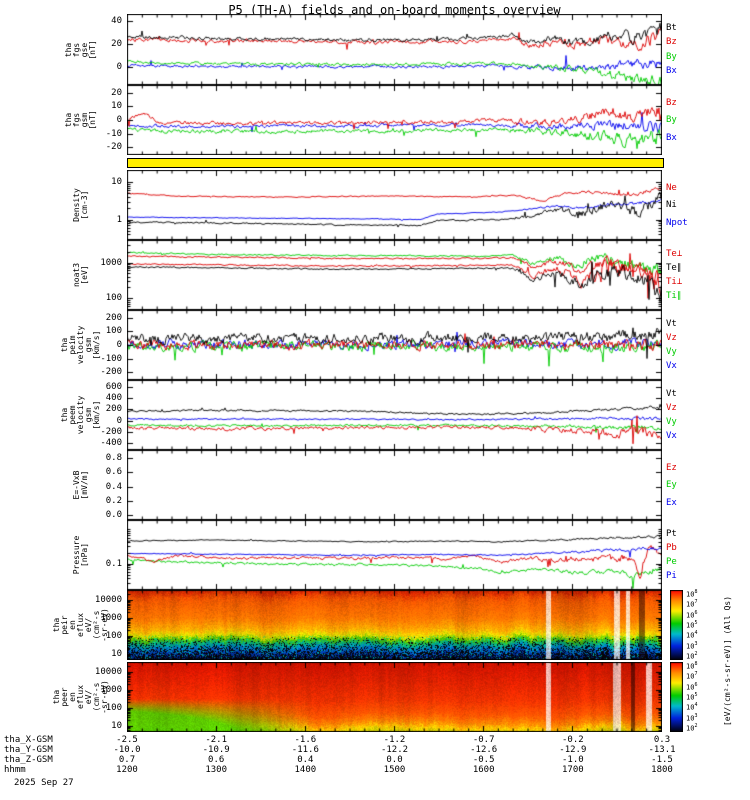  I want to click on x-axis-row-label: tha_Y-GSM, so click(28, 750).